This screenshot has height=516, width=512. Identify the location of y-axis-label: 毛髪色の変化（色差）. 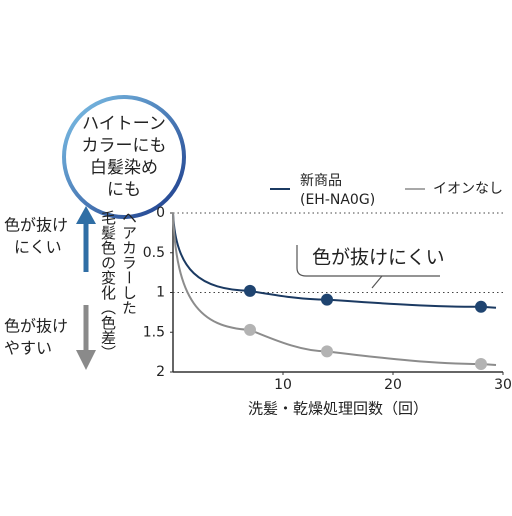
(108, 285).